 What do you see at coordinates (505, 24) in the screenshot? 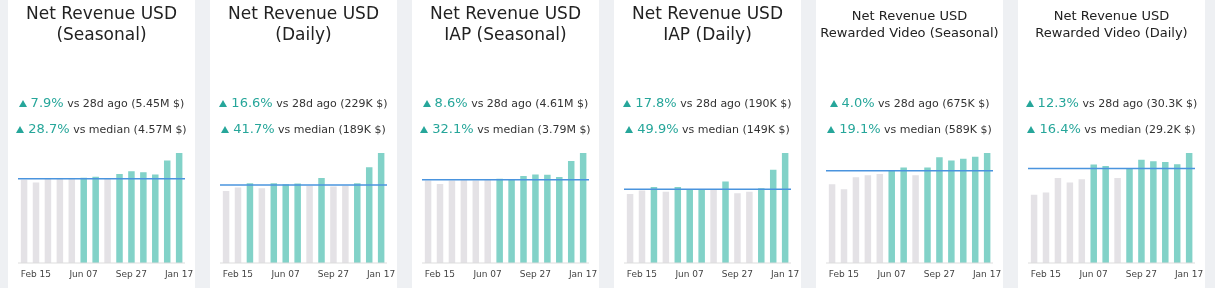
I see `chart-title: Net Revenue USD IAP (Seasonal)` at bounding box center [505, 24].